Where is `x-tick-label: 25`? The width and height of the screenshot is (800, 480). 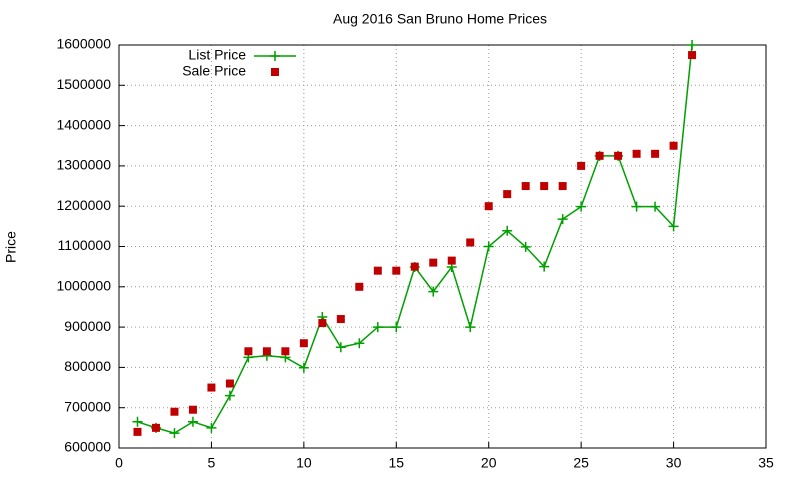
x-tick-label: 25 is located at coordinates (581, 463).